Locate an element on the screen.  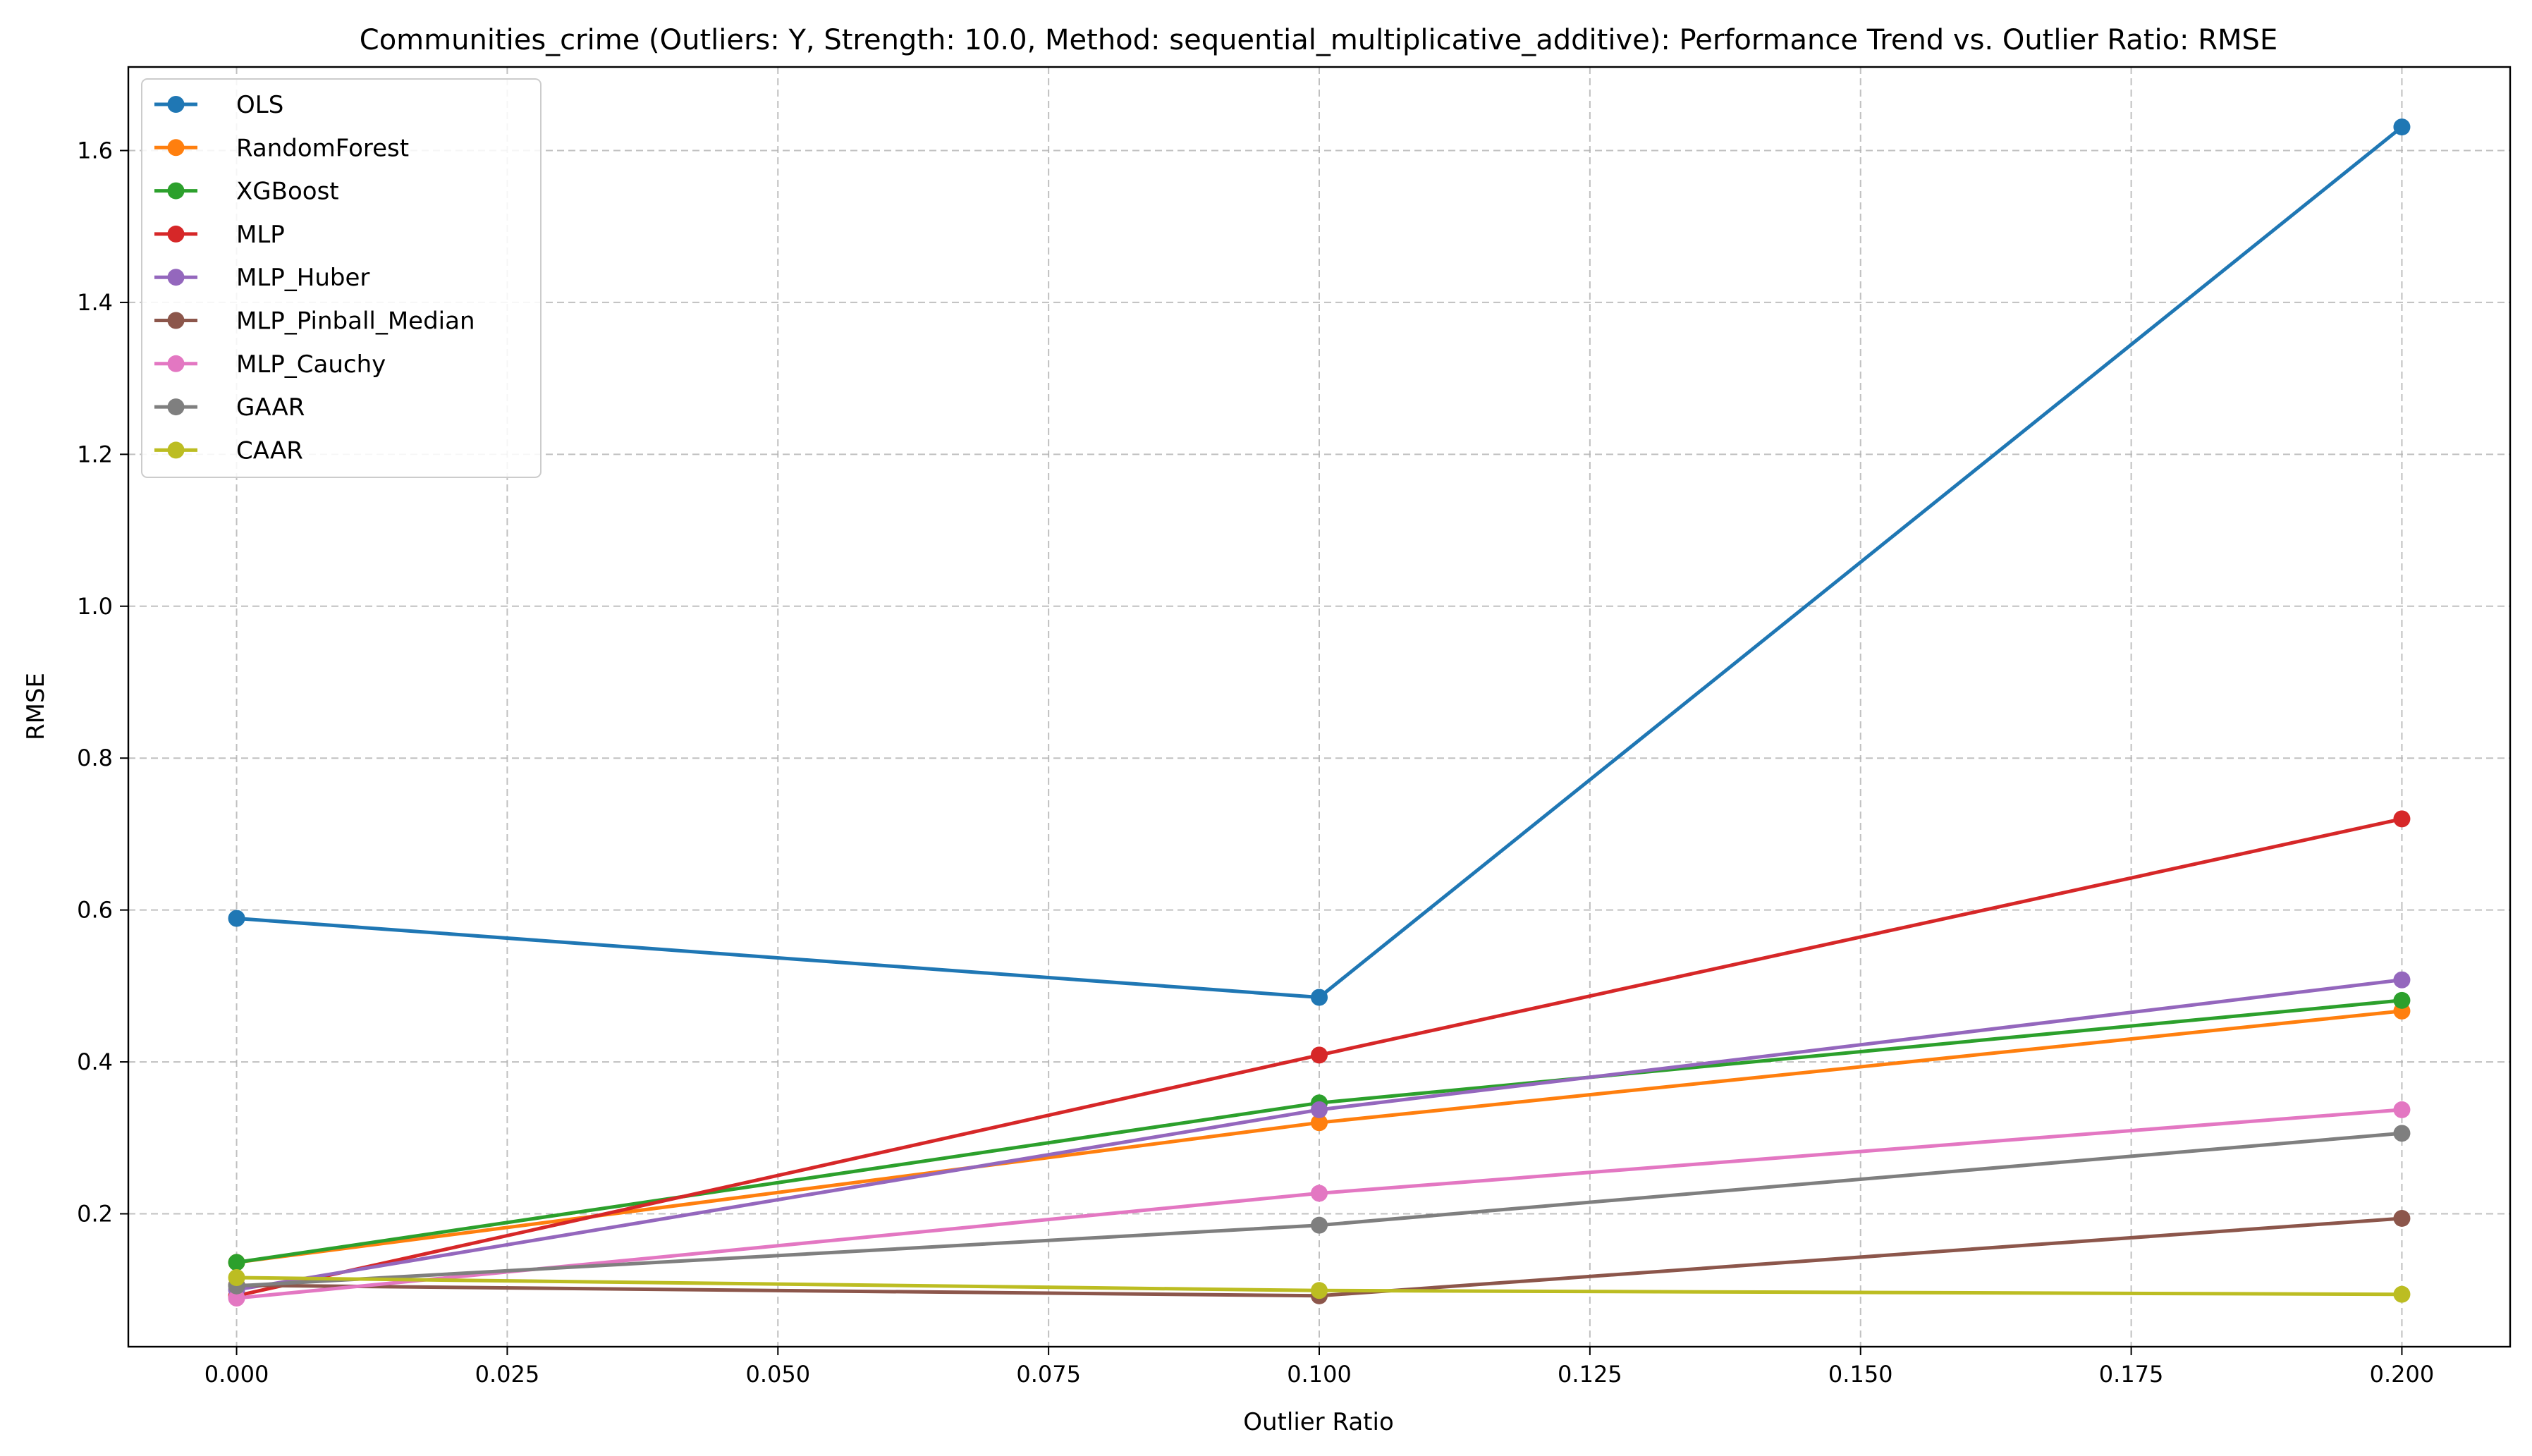
series-caar is located at coordinates (1319, 1285).